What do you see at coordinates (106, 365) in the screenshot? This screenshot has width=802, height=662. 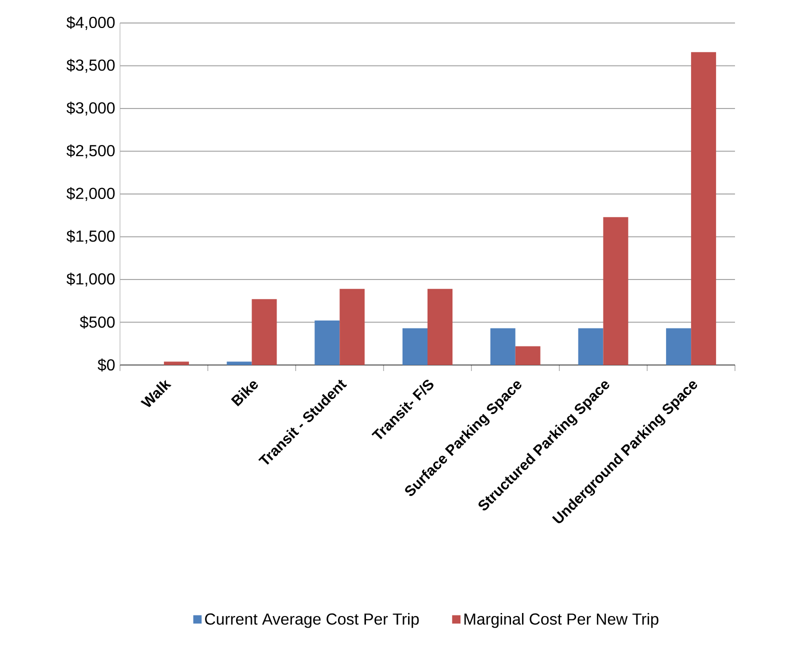 I see `y-tick-label: $0` at bounding box center [106, 365].